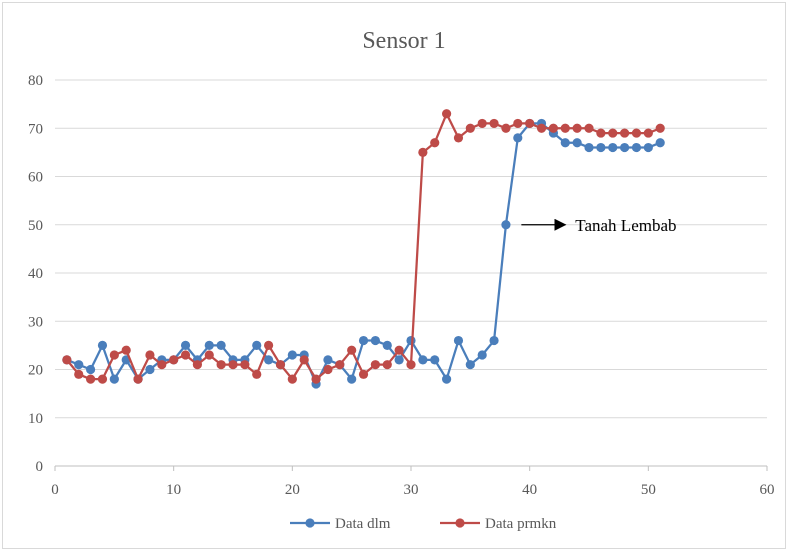  What do you see at coordinates (35, 419) in the screenshot?
I see `y-tick-label: 10` at bounding box center [35, 419].